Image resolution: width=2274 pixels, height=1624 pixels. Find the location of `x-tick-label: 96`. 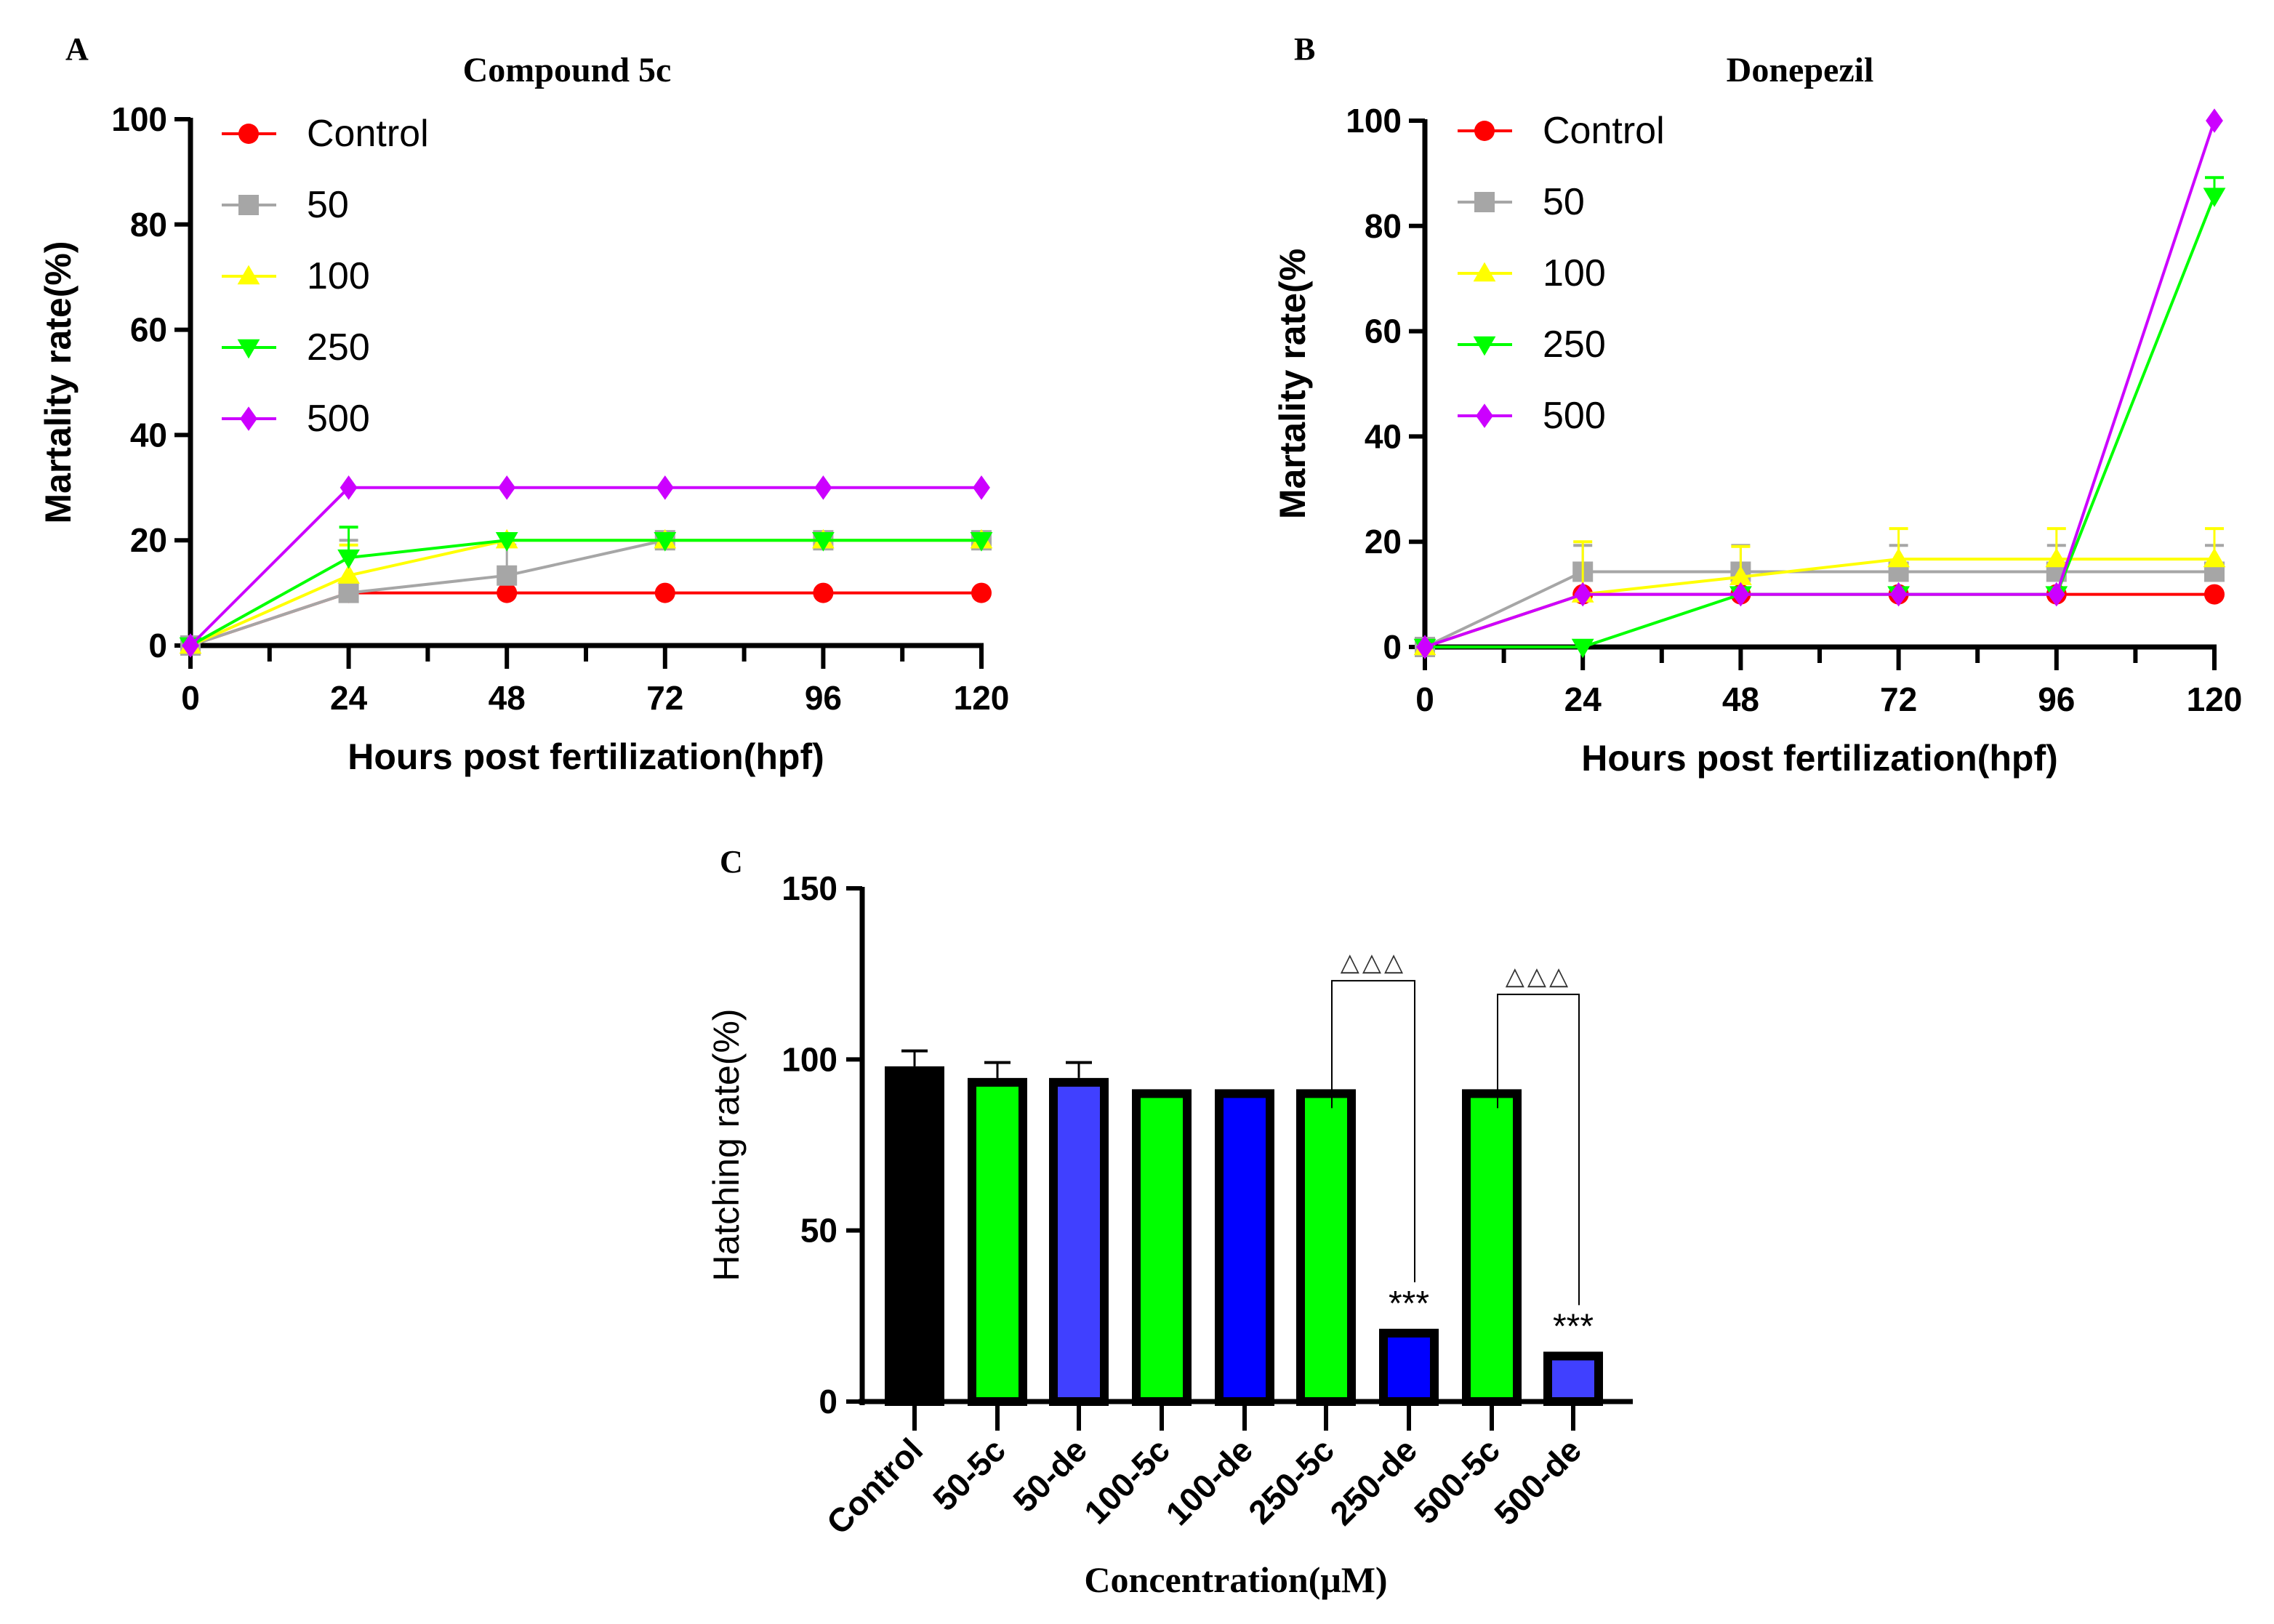

x-tick-label: 96 is located at coordinates (824, 698).